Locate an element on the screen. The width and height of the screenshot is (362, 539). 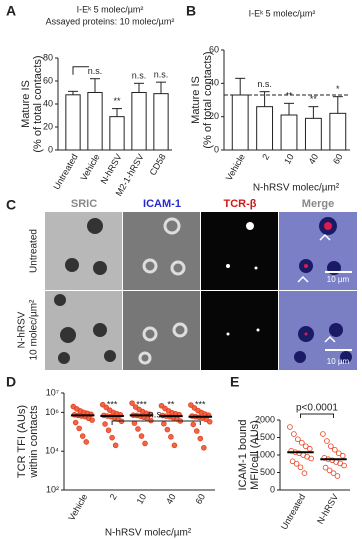
y-tick-label: 500 is located at coordinates (267, 472).